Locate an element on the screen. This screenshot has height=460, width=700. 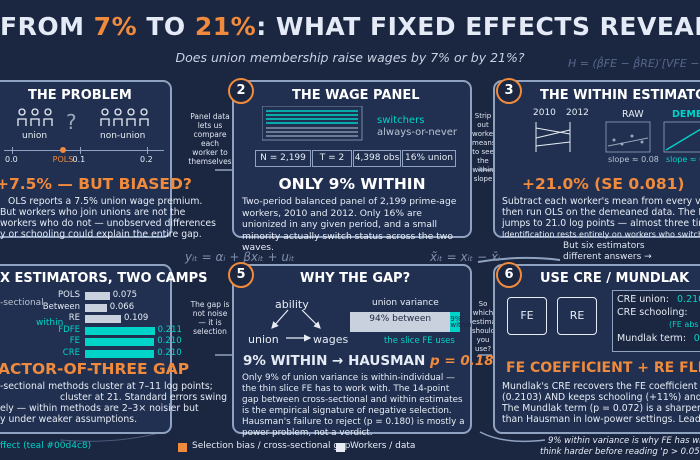
footer-note: think harder before reading 'p > 0.05' a is located at coordinates (620, 452).